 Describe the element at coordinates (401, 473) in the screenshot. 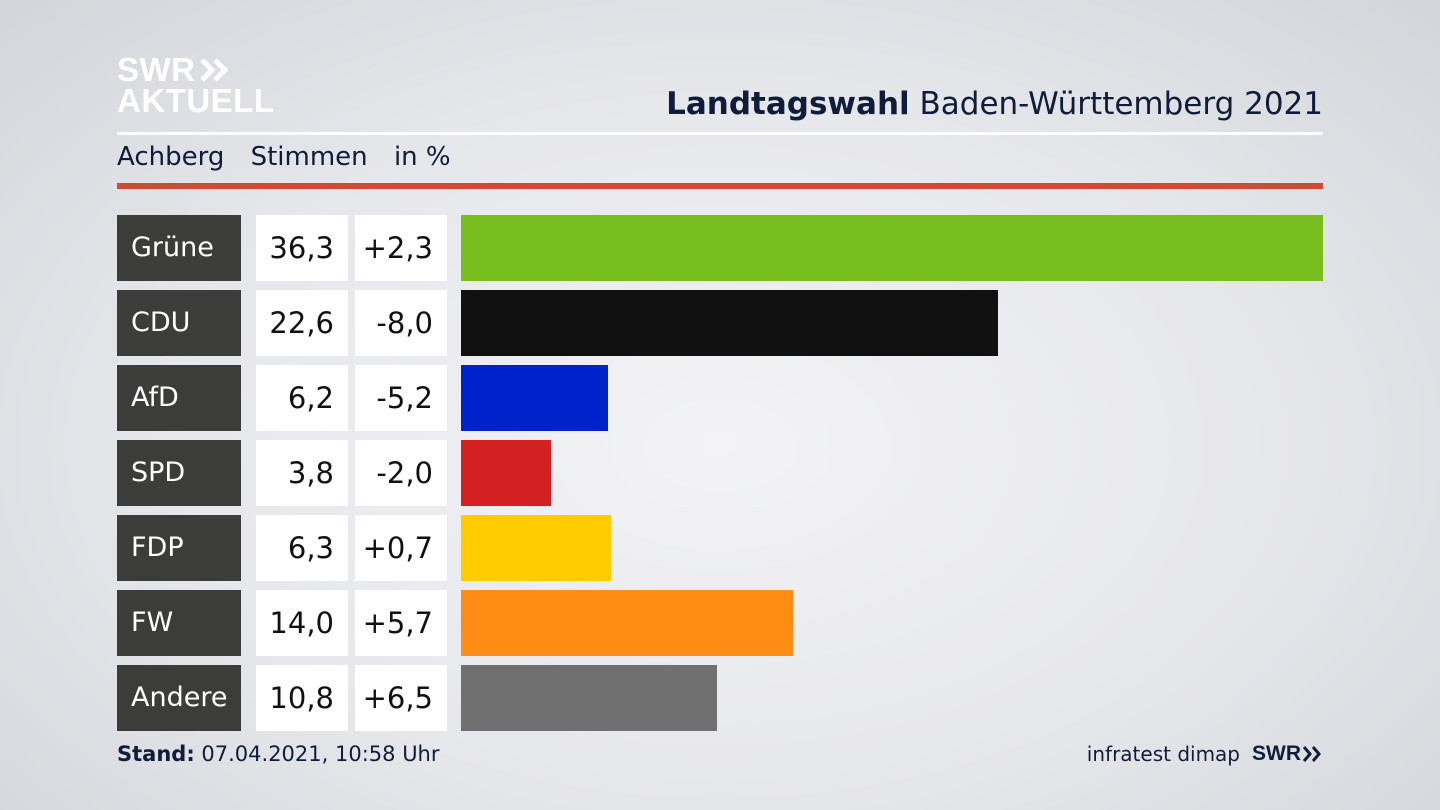

I see `vote-change-value: -2,0` at that location.